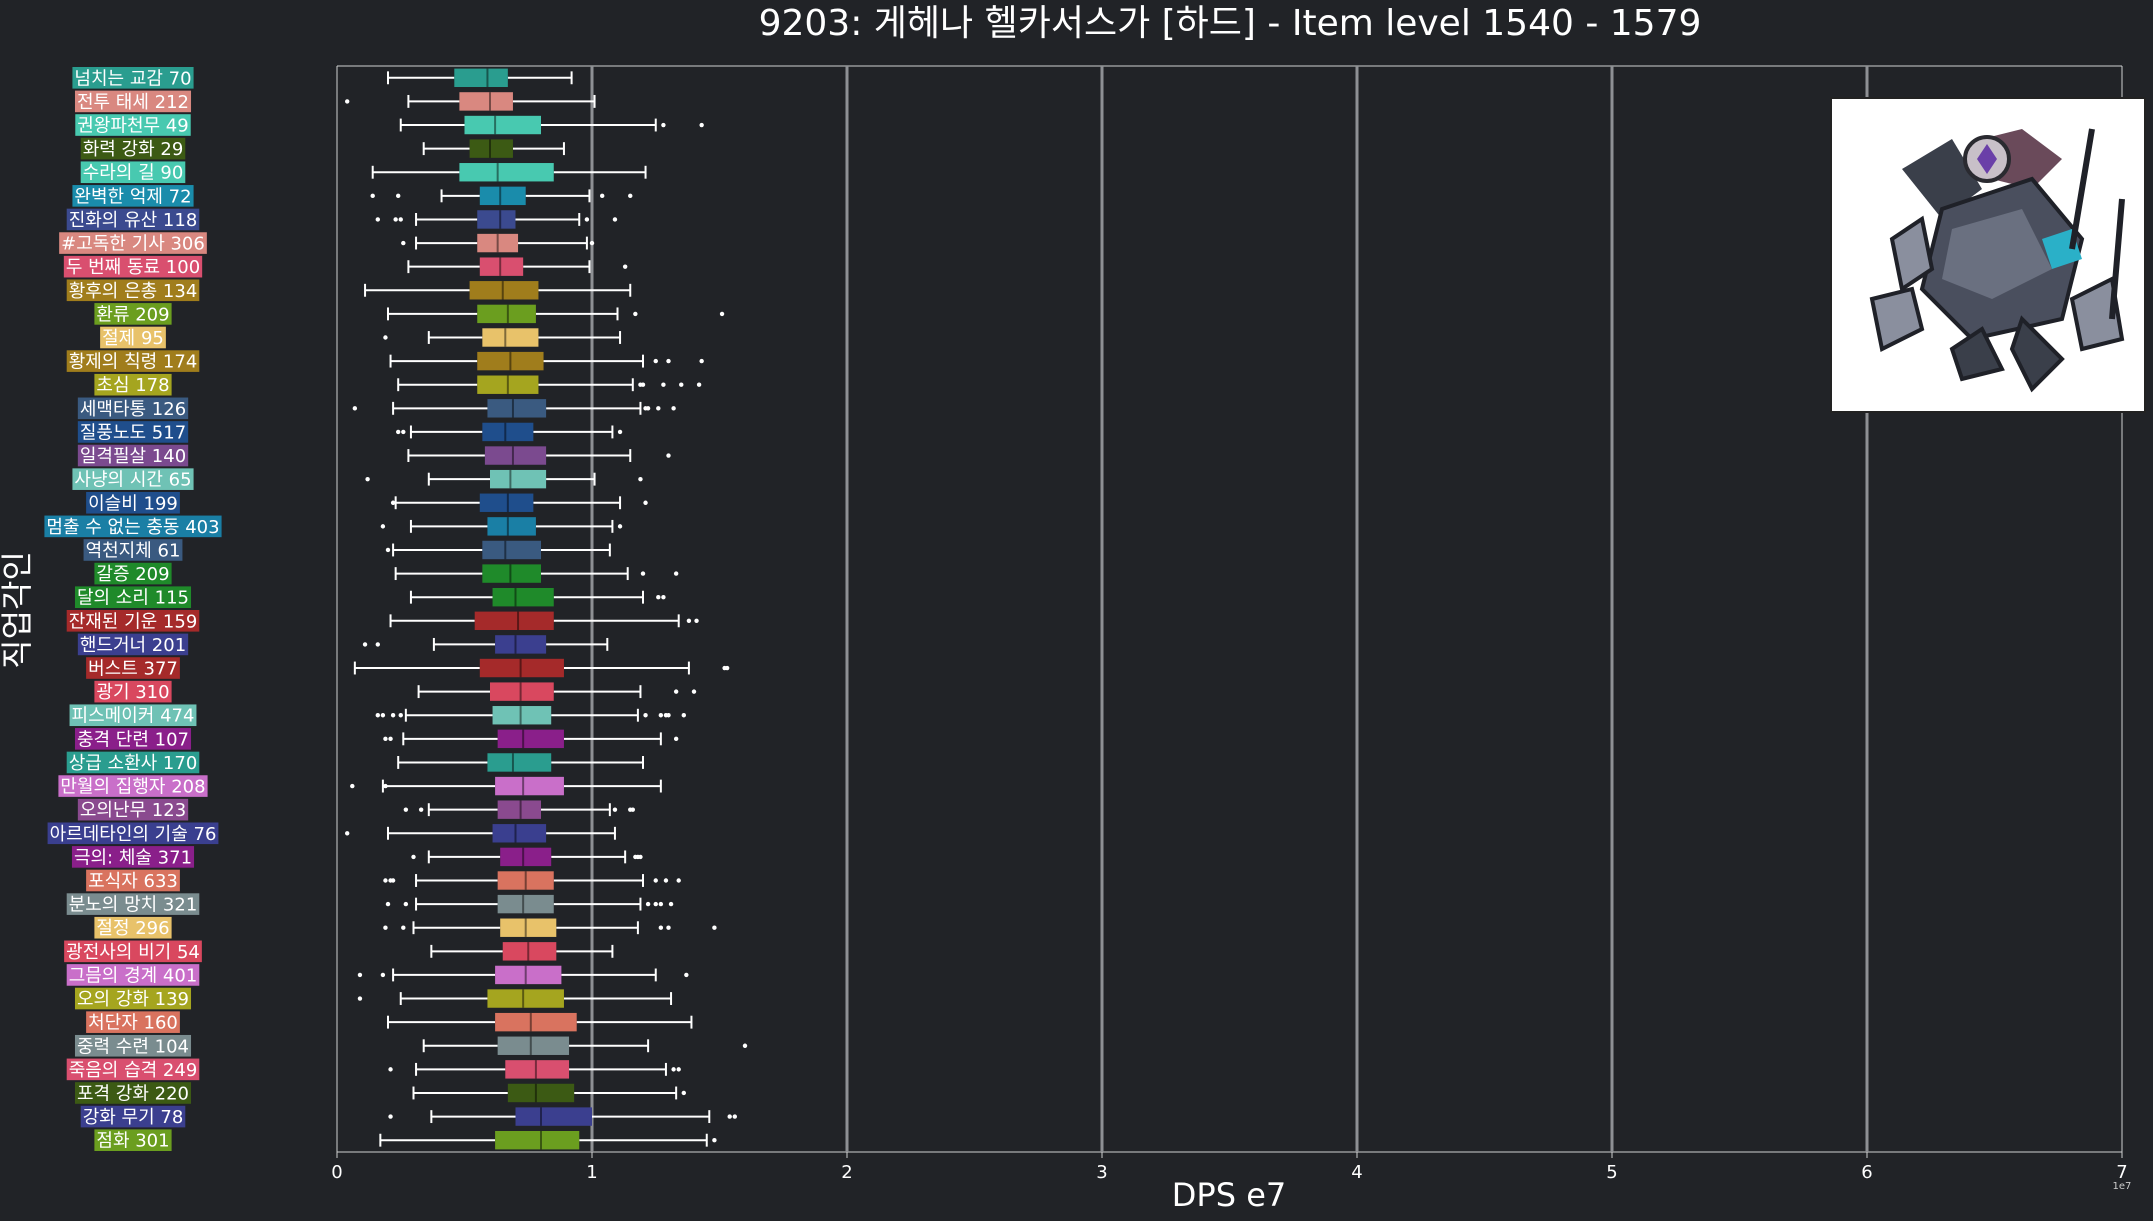 This screenshot has width=2153, height=1221. What do you see at coordinates (133, 432) in the screenshot?
I see `category-label-15: 질풍노도 517` at bounding box center [133, 432].